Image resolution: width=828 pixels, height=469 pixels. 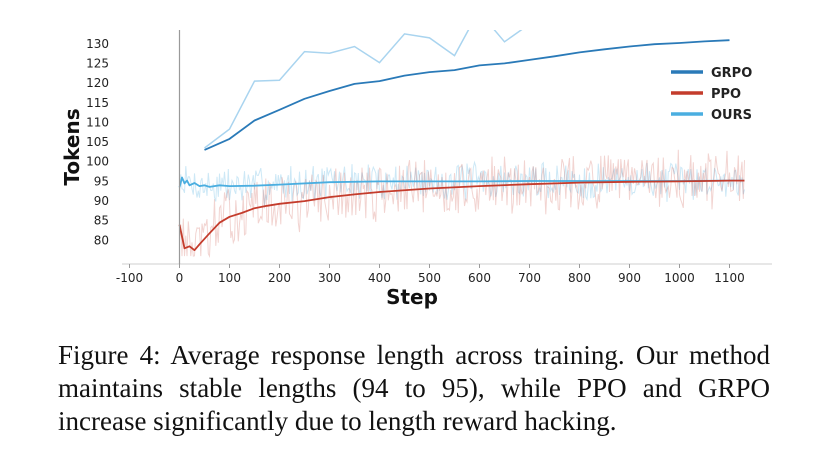 What do you see at coordinates (479, 278) in the screenshot?
I see `x-tick-label: 600` at bounding box center [479, 278].